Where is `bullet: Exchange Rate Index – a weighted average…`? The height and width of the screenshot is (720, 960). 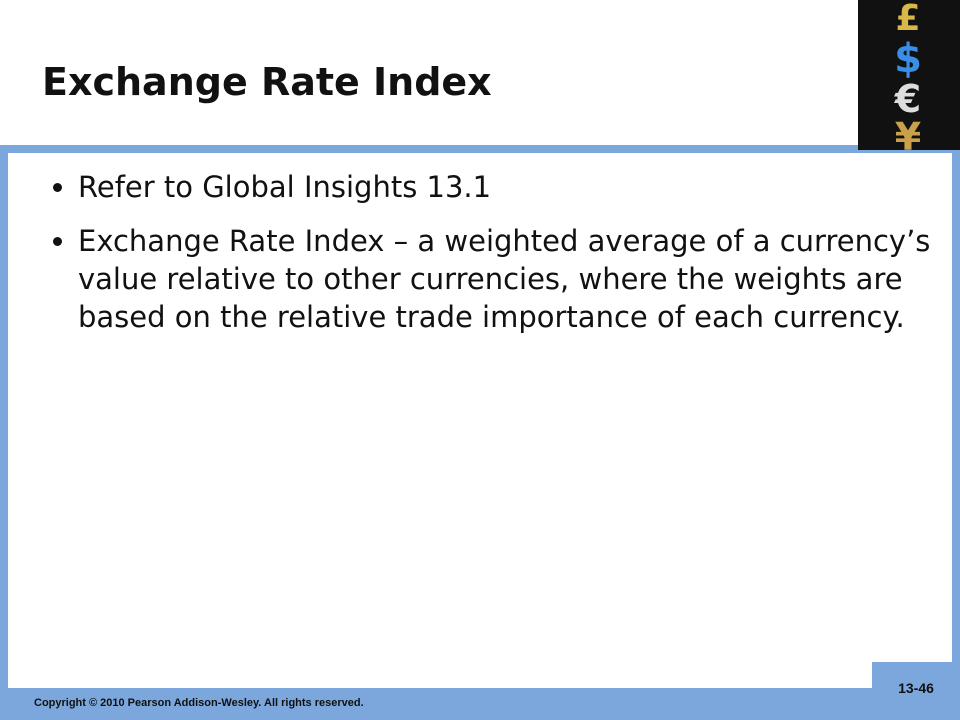
bullet: Exchange Rate Index – a weighted average… is located at coordinates (518, 279).